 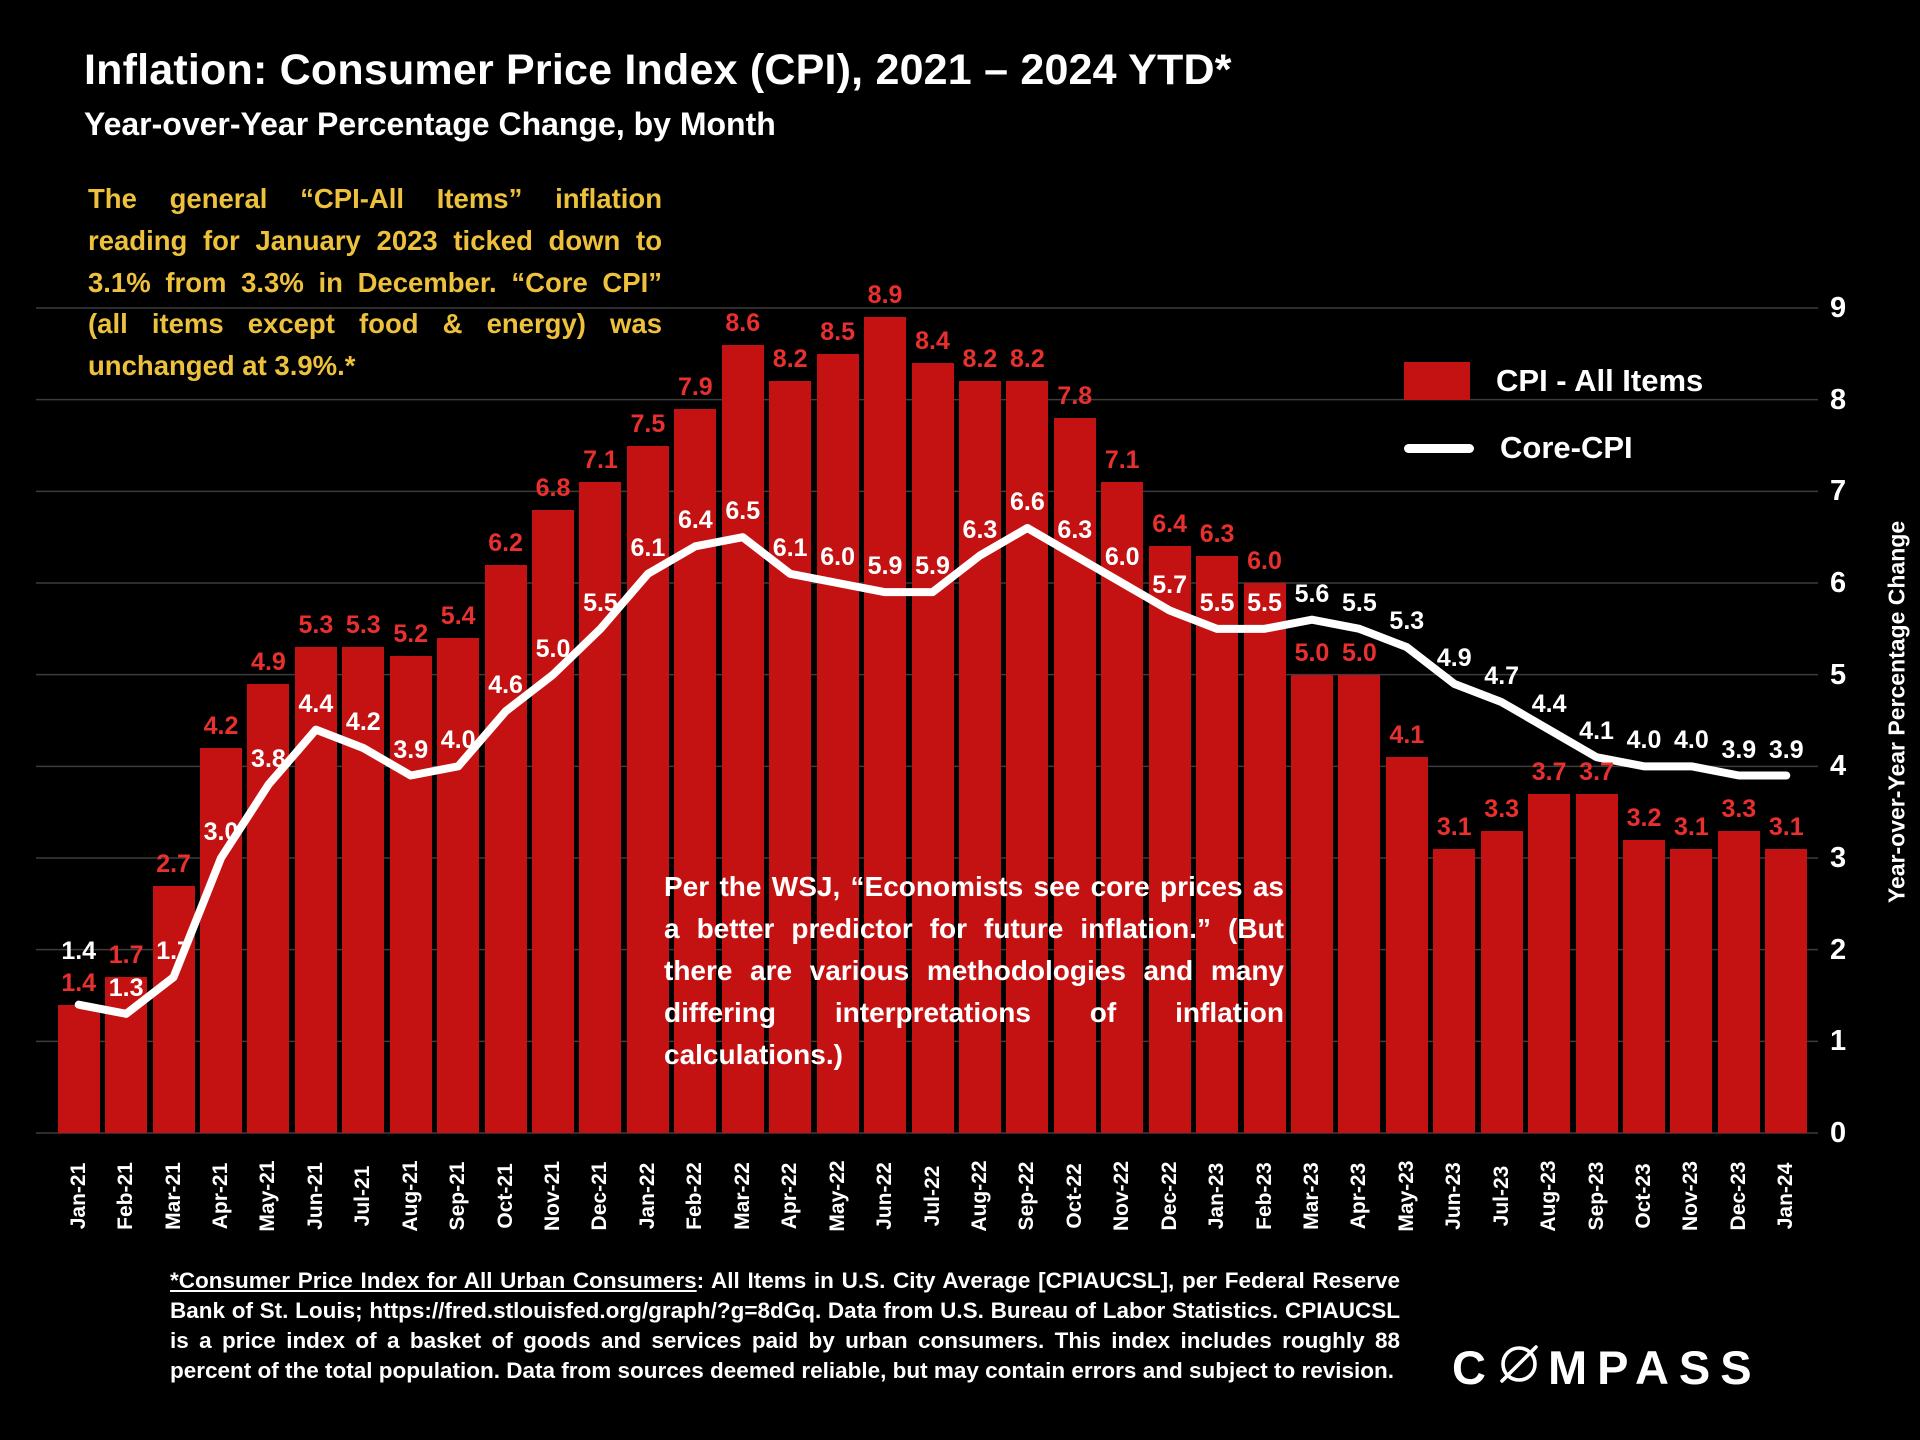 I want to click on core-value-label-Nov-23: 4.0, so click(x=1691, y=740).